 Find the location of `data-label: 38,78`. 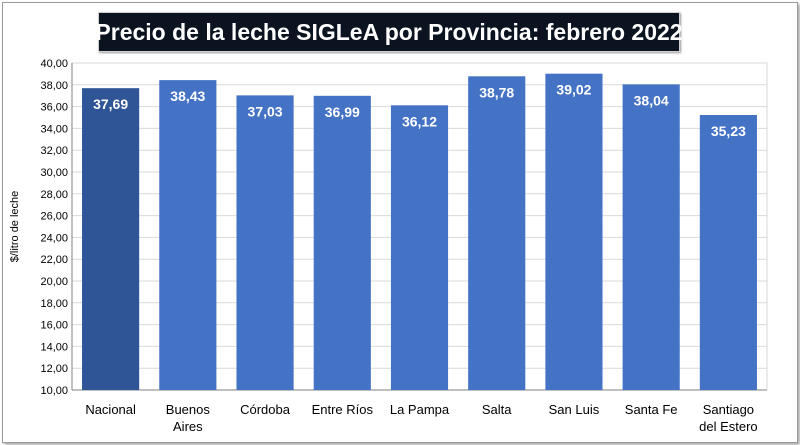

data-label: 38,78 is located at coordinates (496, 92).